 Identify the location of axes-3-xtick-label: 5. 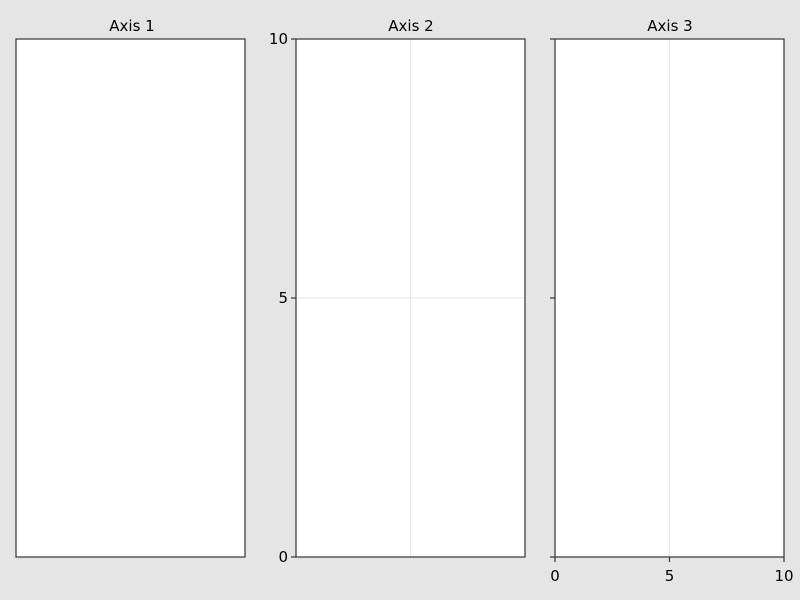
(670, 576).